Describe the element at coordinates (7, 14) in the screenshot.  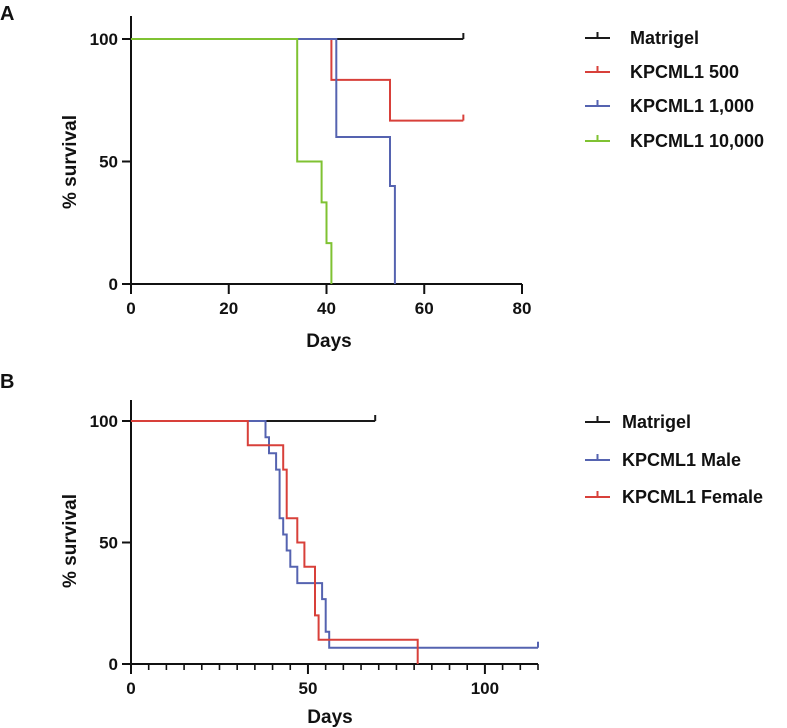
I see `panel-label: A` at that location.